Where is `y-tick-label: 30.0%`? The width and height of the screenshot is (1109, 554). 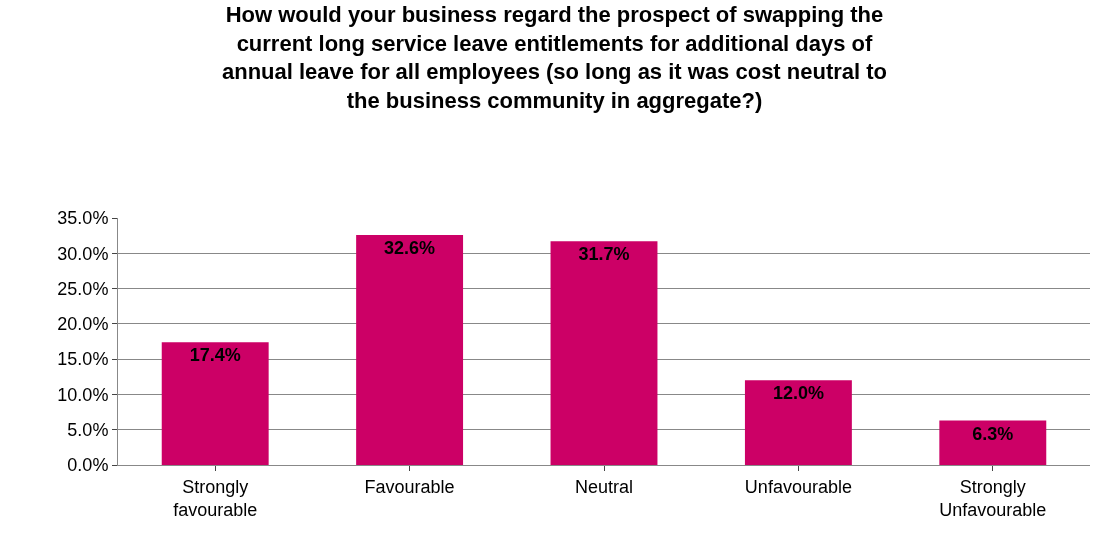
y-tick-label: 30.0% is located at coordinates (83, 253).